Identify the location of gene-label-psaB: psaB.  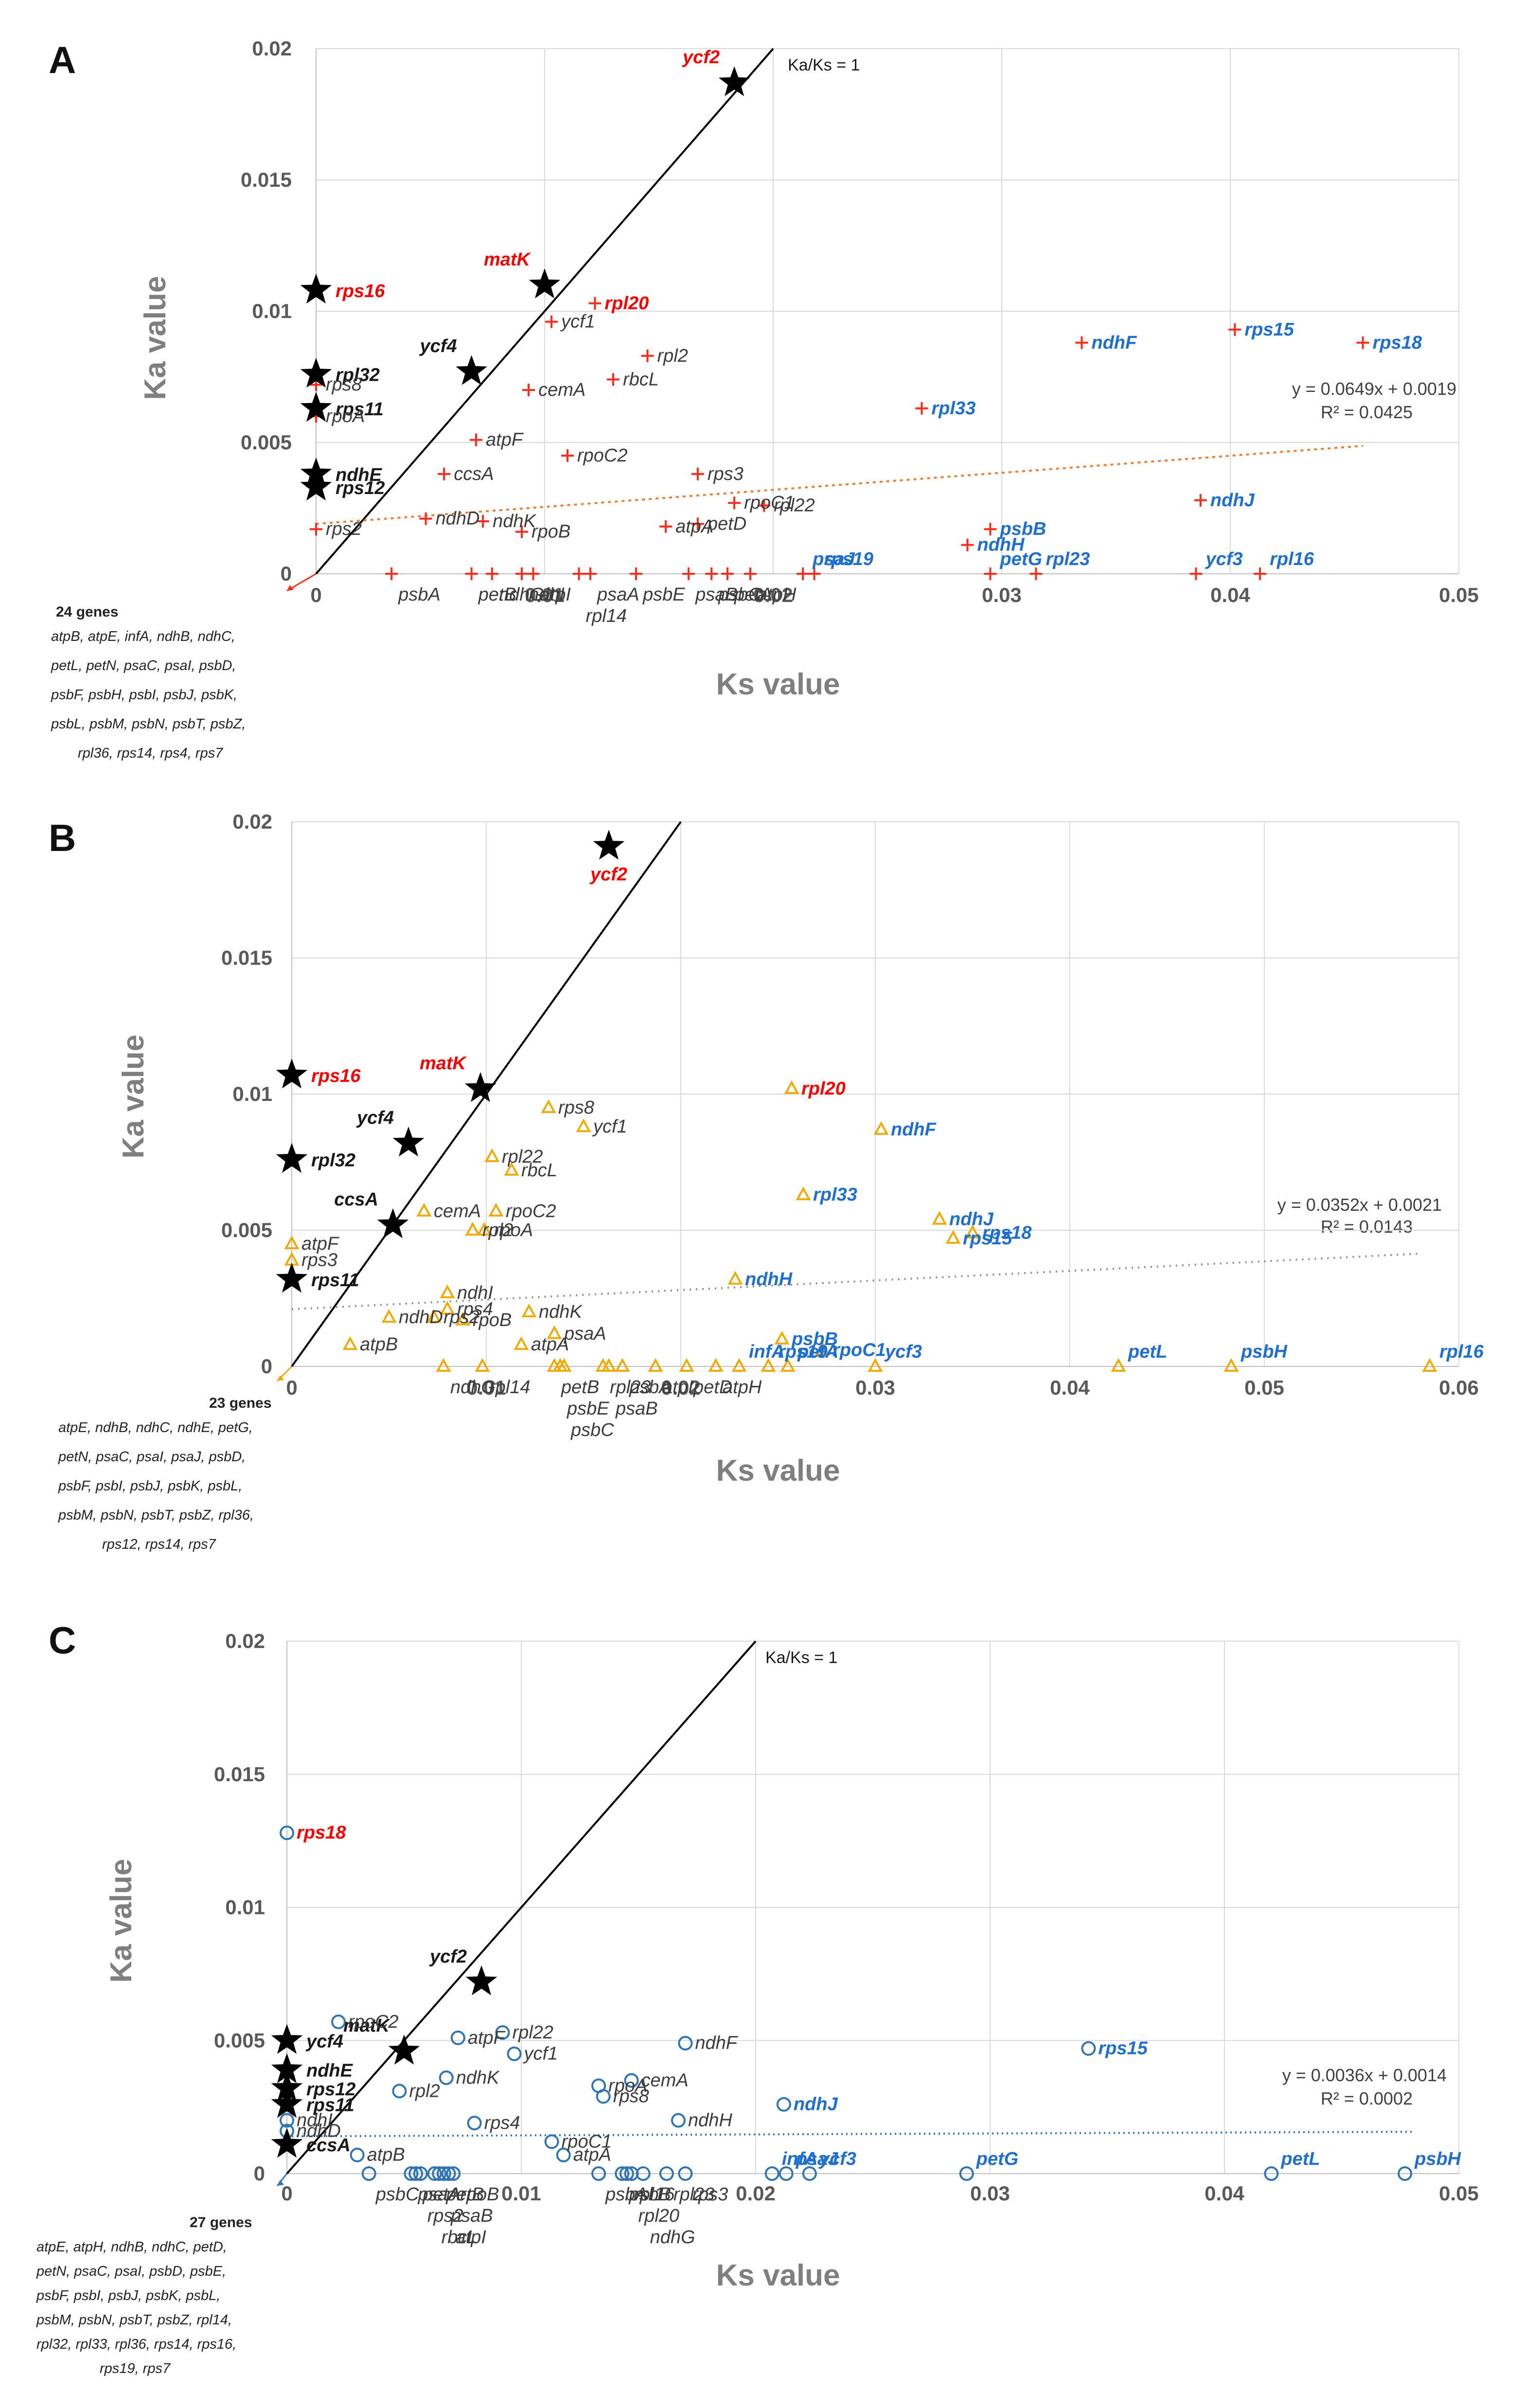
(472, 2216).